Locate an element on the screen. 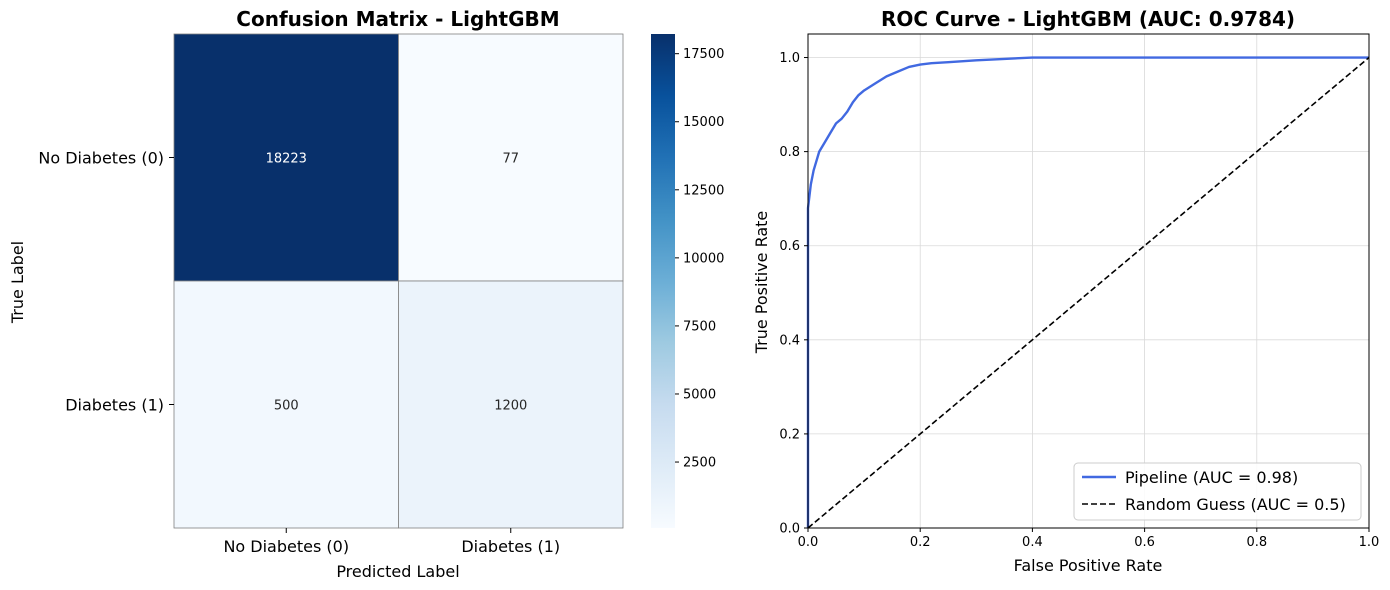 The image size is (1390, 590). roc-y-tick-label: 0.0 is located at coordinates (789, 529).